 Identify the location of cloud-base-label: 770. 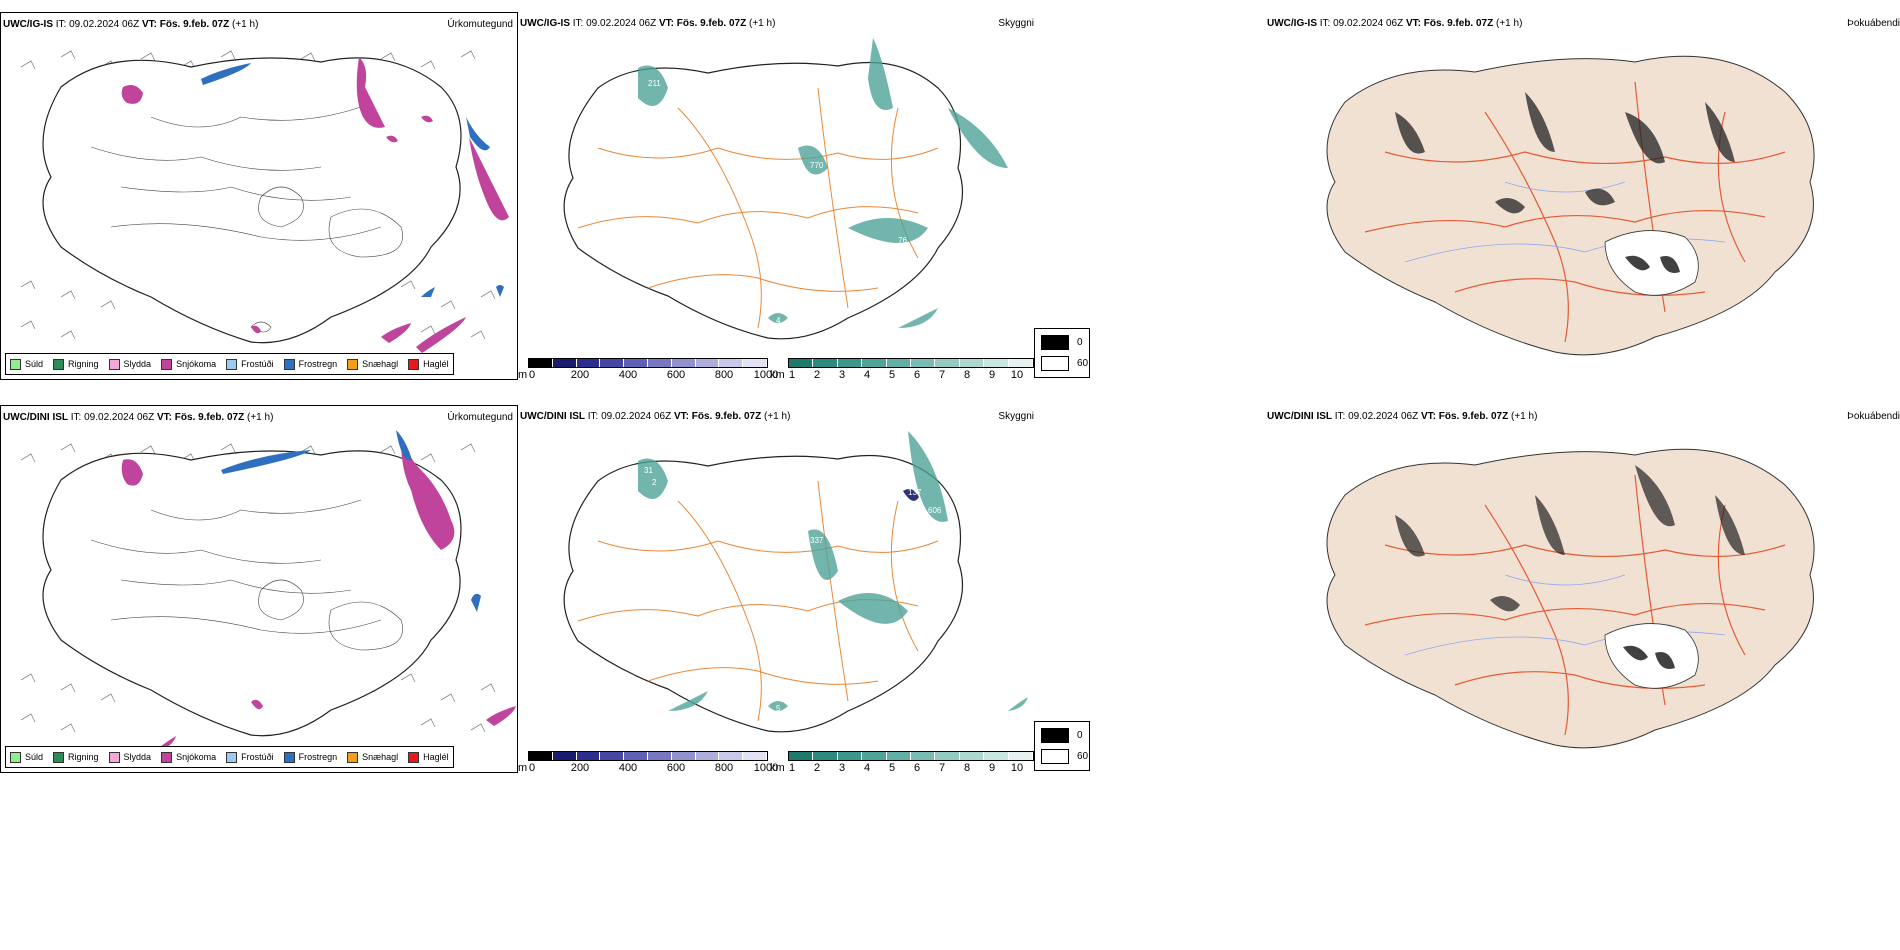
(817, 165).